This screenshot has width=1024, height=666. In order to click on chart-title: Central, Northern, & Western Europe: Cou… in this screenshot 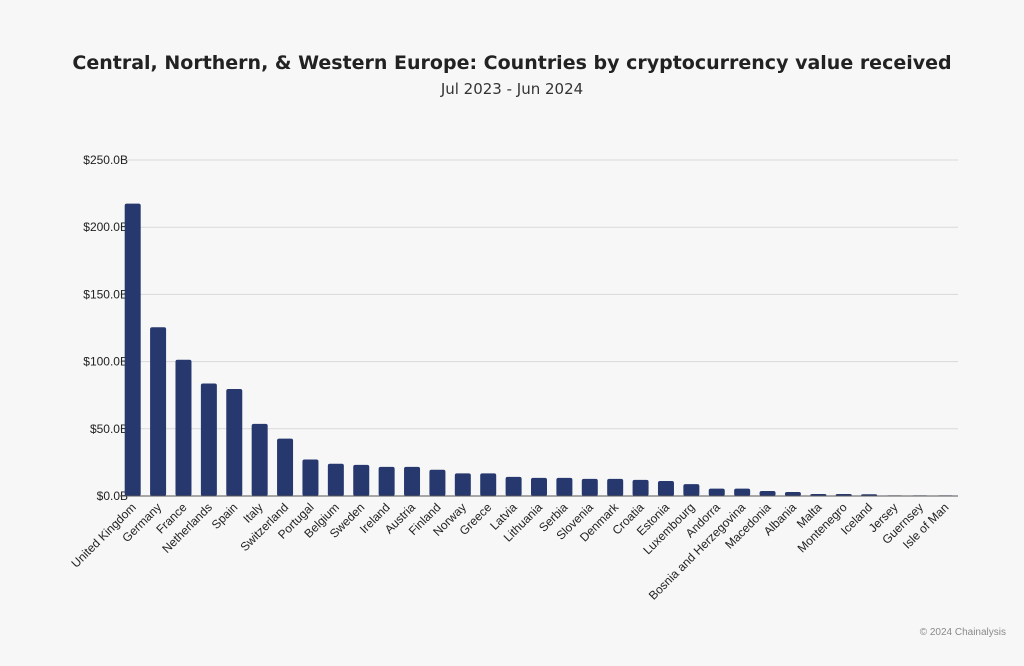, I will do `click(512, 63)`.